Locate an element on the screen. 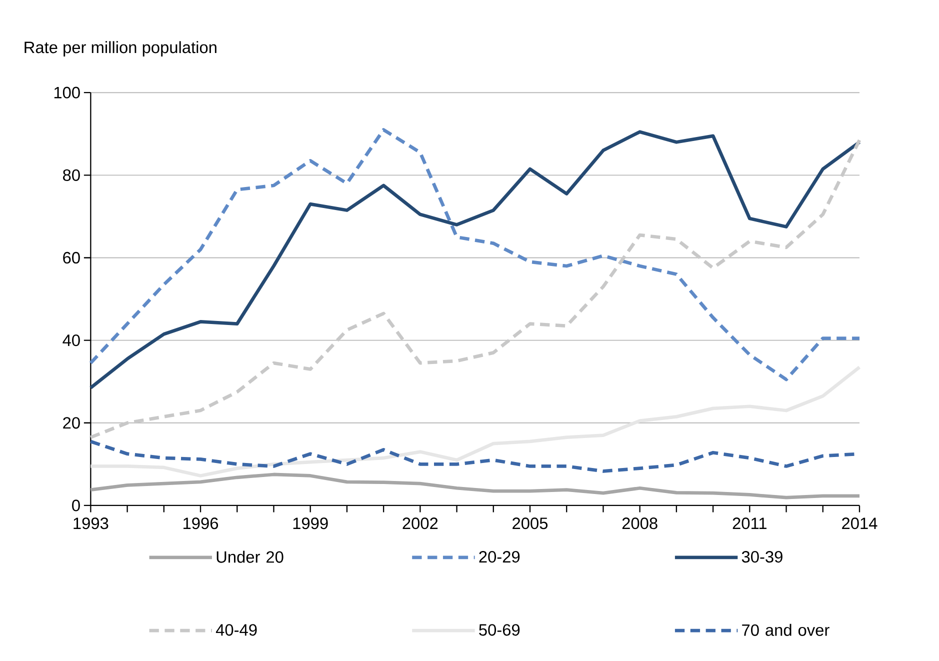 This screenshot has width=939, height=661. legend-label: Under 20 is located at coordinates (250, 556).